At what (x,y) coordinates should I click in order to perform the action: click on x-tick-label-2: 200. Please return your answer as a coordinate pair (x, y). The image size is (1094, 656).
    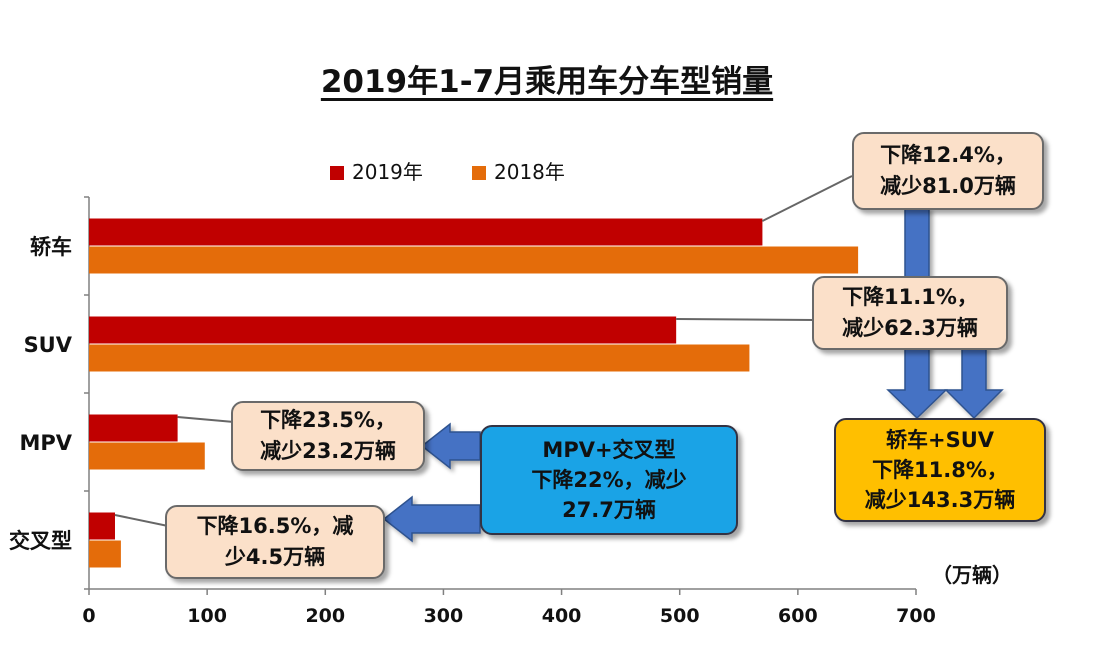
    Looking at the image, I should click on (325, 616).